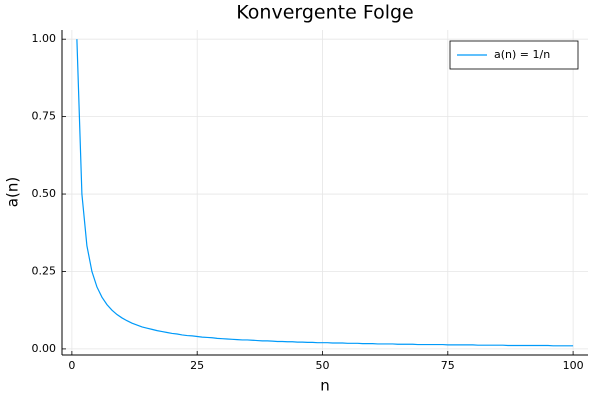 This screenshot has width=600, height=400. I want to click on x-tick-label: 0, so click(71, 365).